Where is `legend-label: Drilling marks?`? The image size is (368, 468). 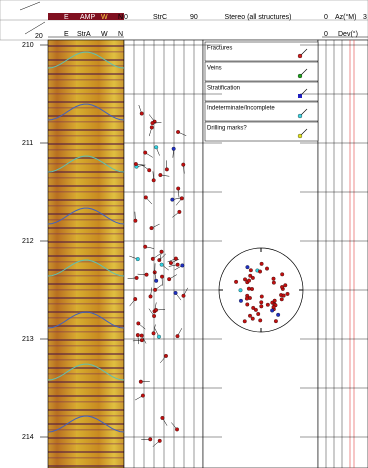
legend-label: Drilling marks? is located at coordinates (227, 129).